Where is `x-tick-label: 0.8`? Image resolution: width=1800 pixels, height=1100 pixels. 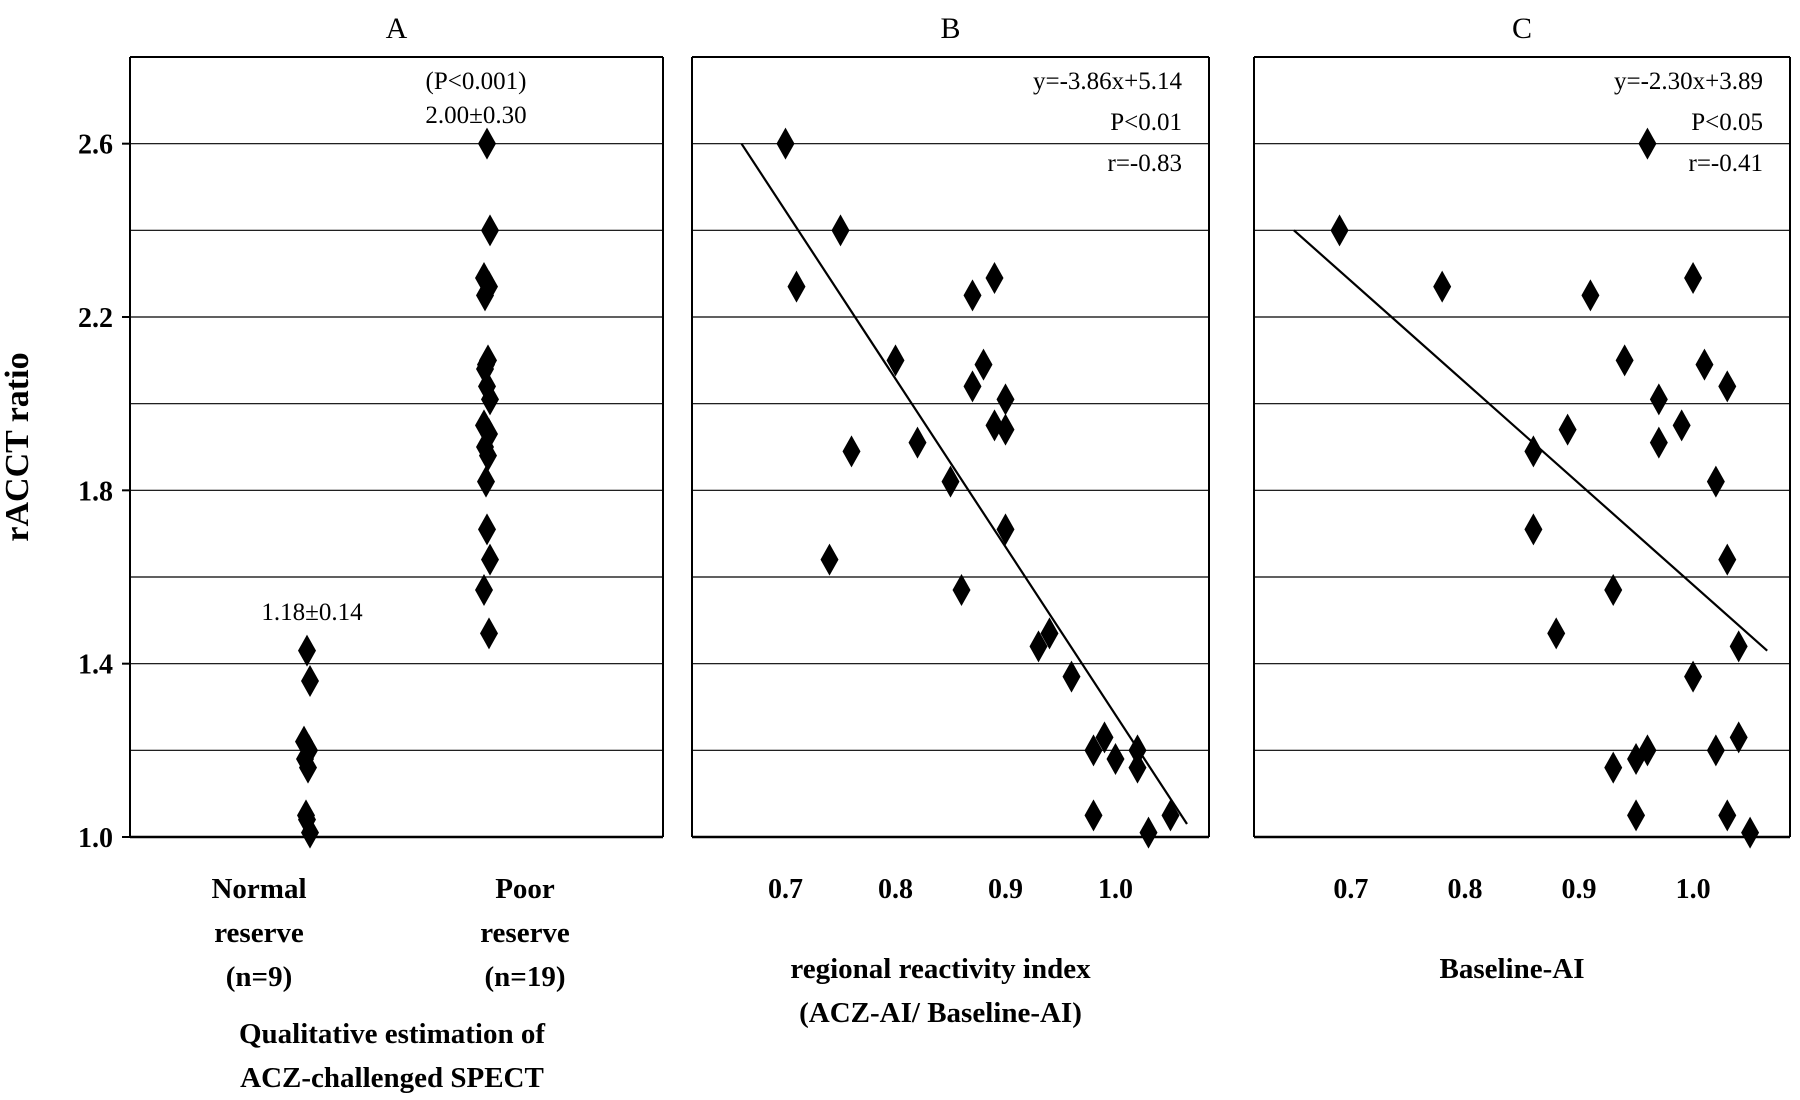
x-tick-label: 0.8 is located at coordinates (1464, 889).